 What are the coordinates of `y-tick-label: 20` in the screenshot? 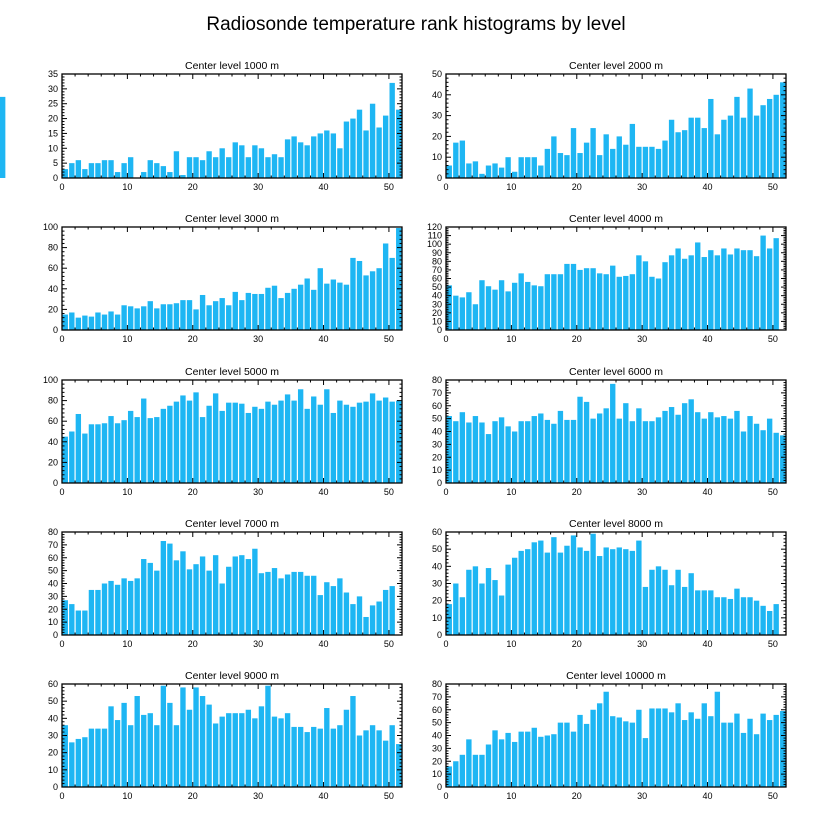 It's located at (437, 313).